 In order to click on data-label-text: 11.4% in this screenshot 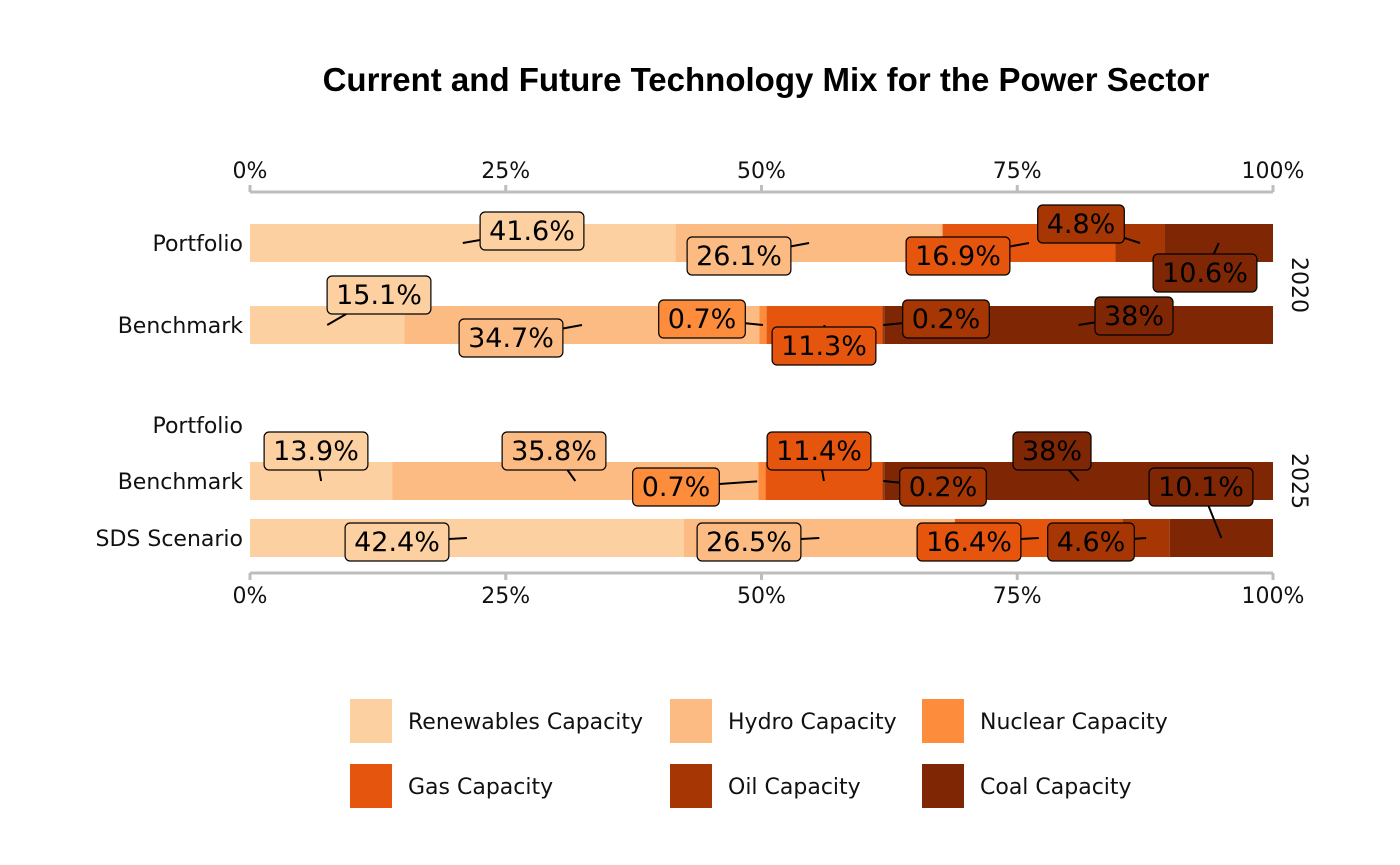, I will do `click(819, 451)`.